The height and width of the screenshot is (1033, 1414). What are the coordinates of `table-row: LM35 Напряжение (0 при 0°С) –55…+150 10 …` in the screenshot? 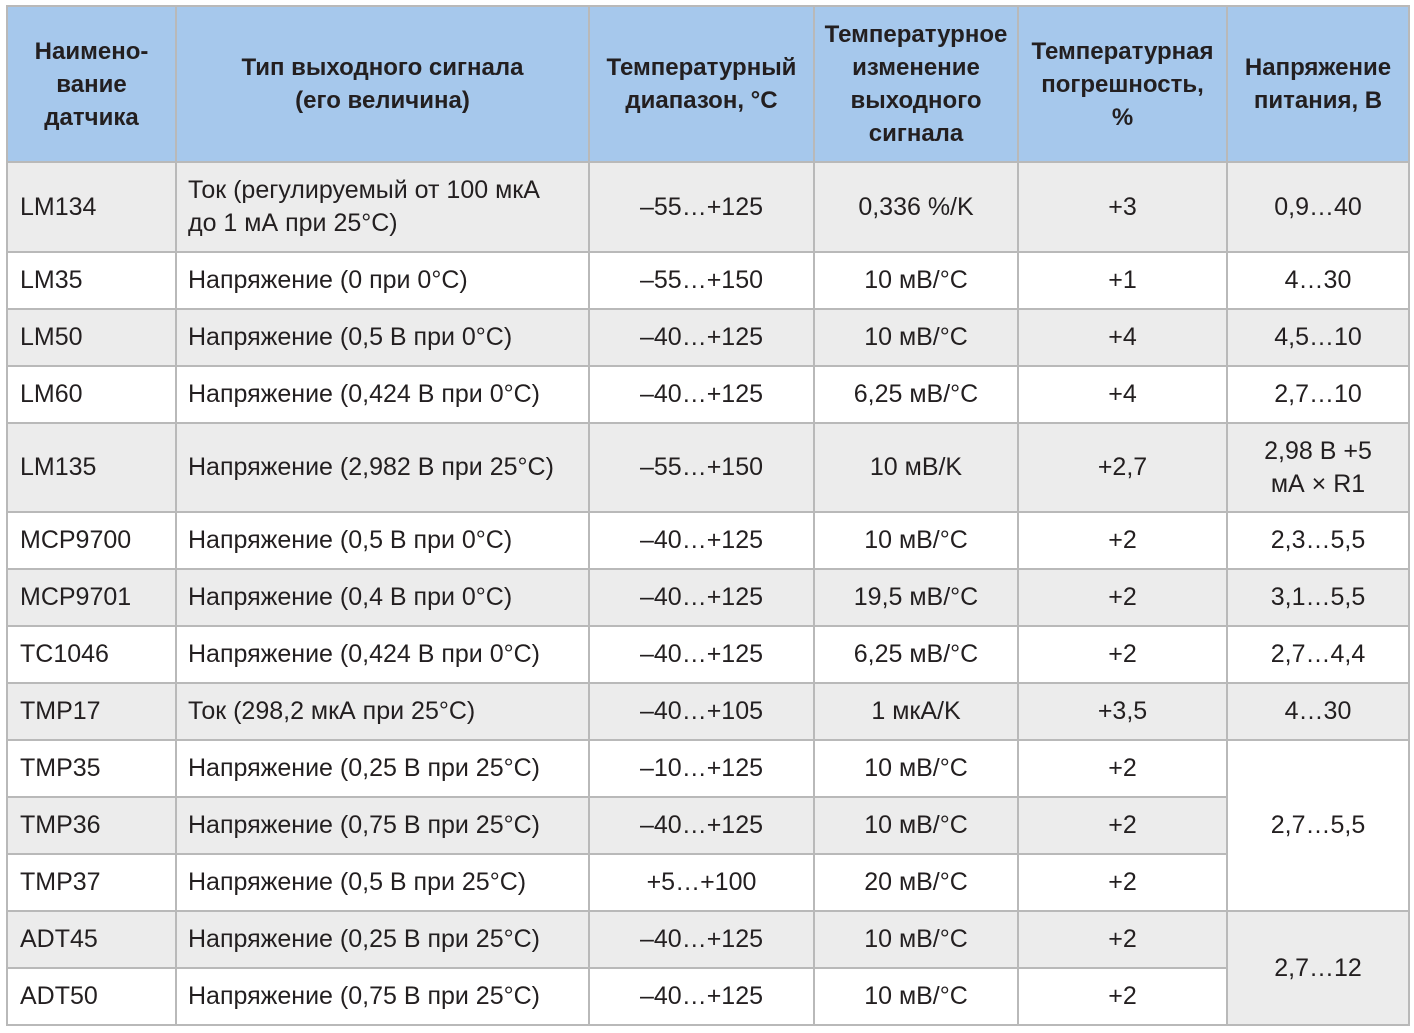 It's located at (708, 280).